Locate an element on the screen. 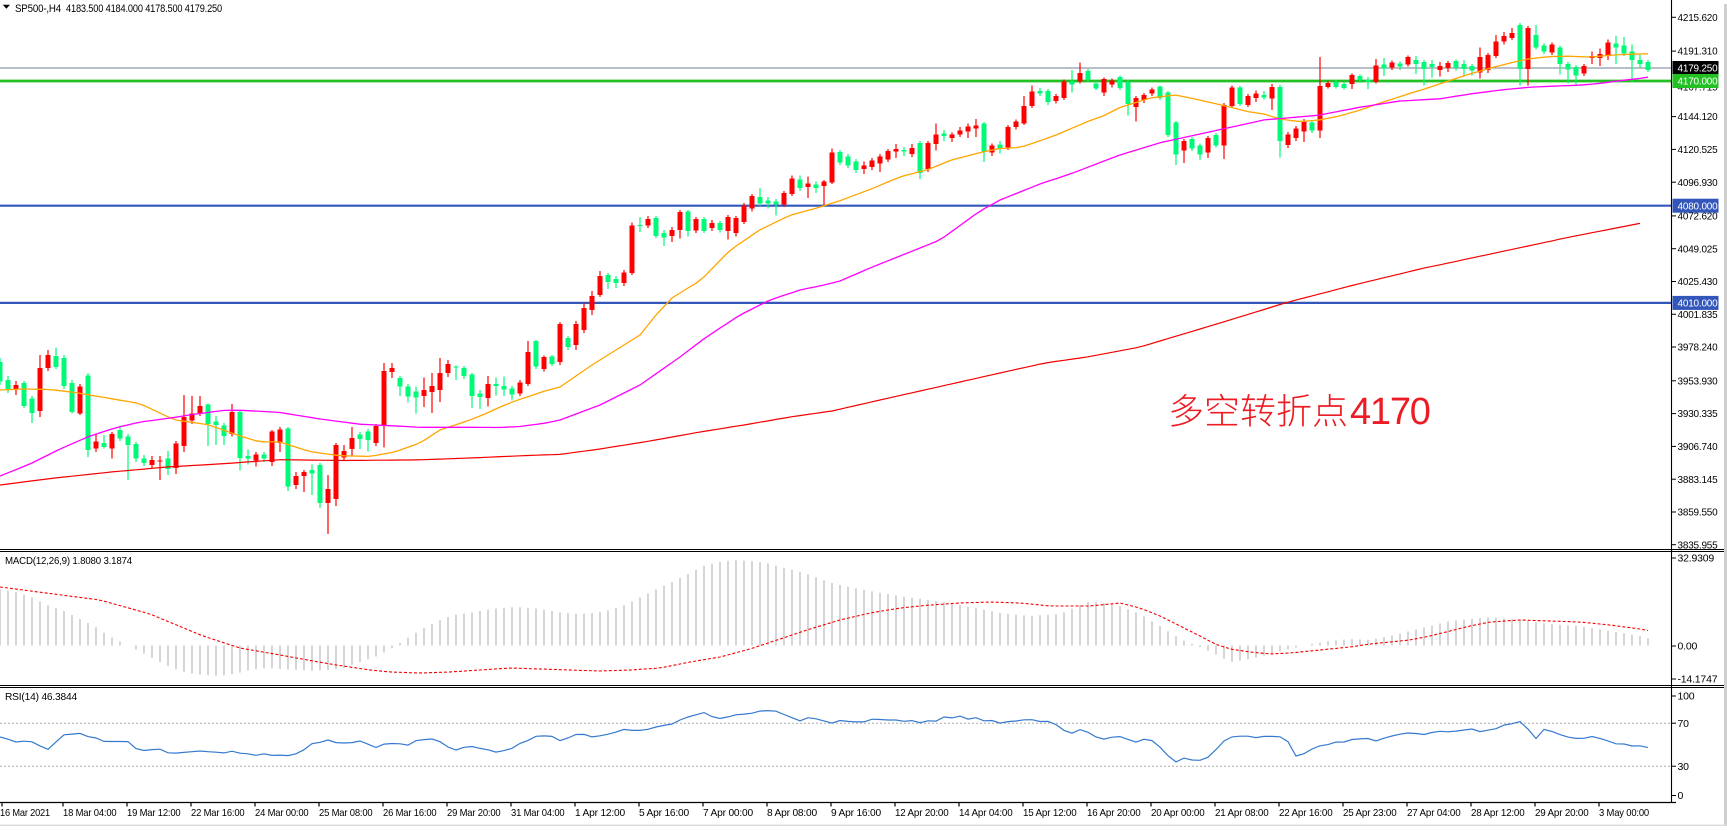 This screenshot has height=831, width=1727. svg-text: 3883.145 is located at coordinates (1698, 480).